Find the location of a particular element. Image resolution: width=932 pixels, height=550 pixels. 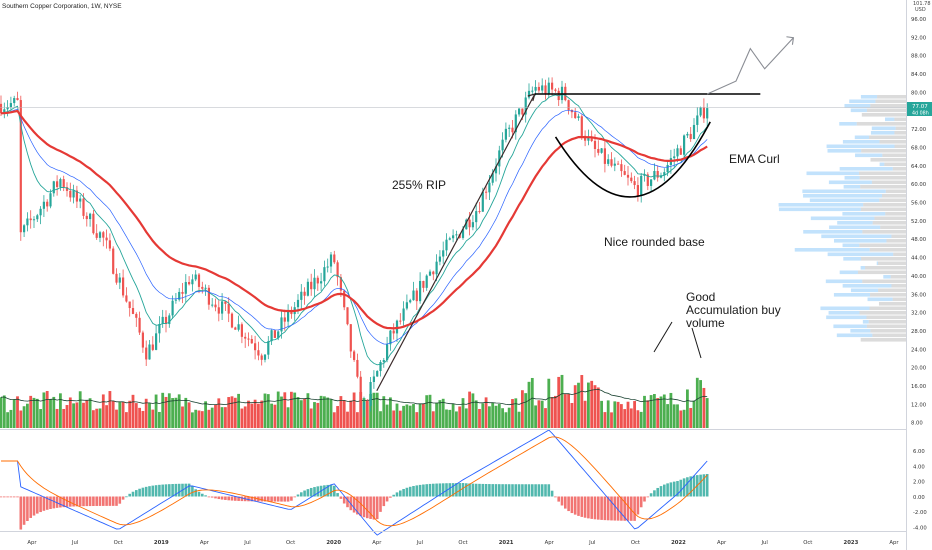

time-axis-label: Oct is located at coordinates (290, 543).